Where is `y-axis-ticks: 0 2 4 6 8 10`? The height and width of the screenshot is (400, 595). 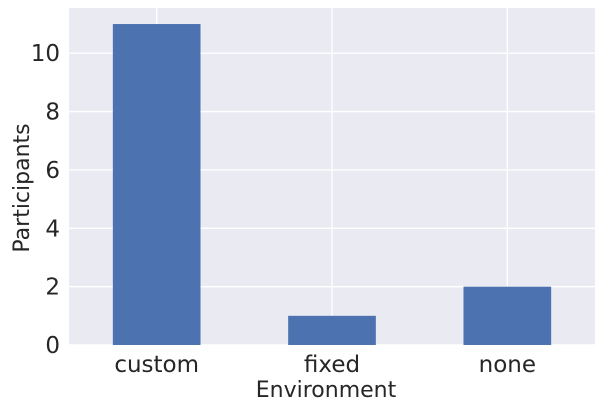 y-axis-ticks: 0 2 4 6 8 10 is located at coordinates (45, 200).